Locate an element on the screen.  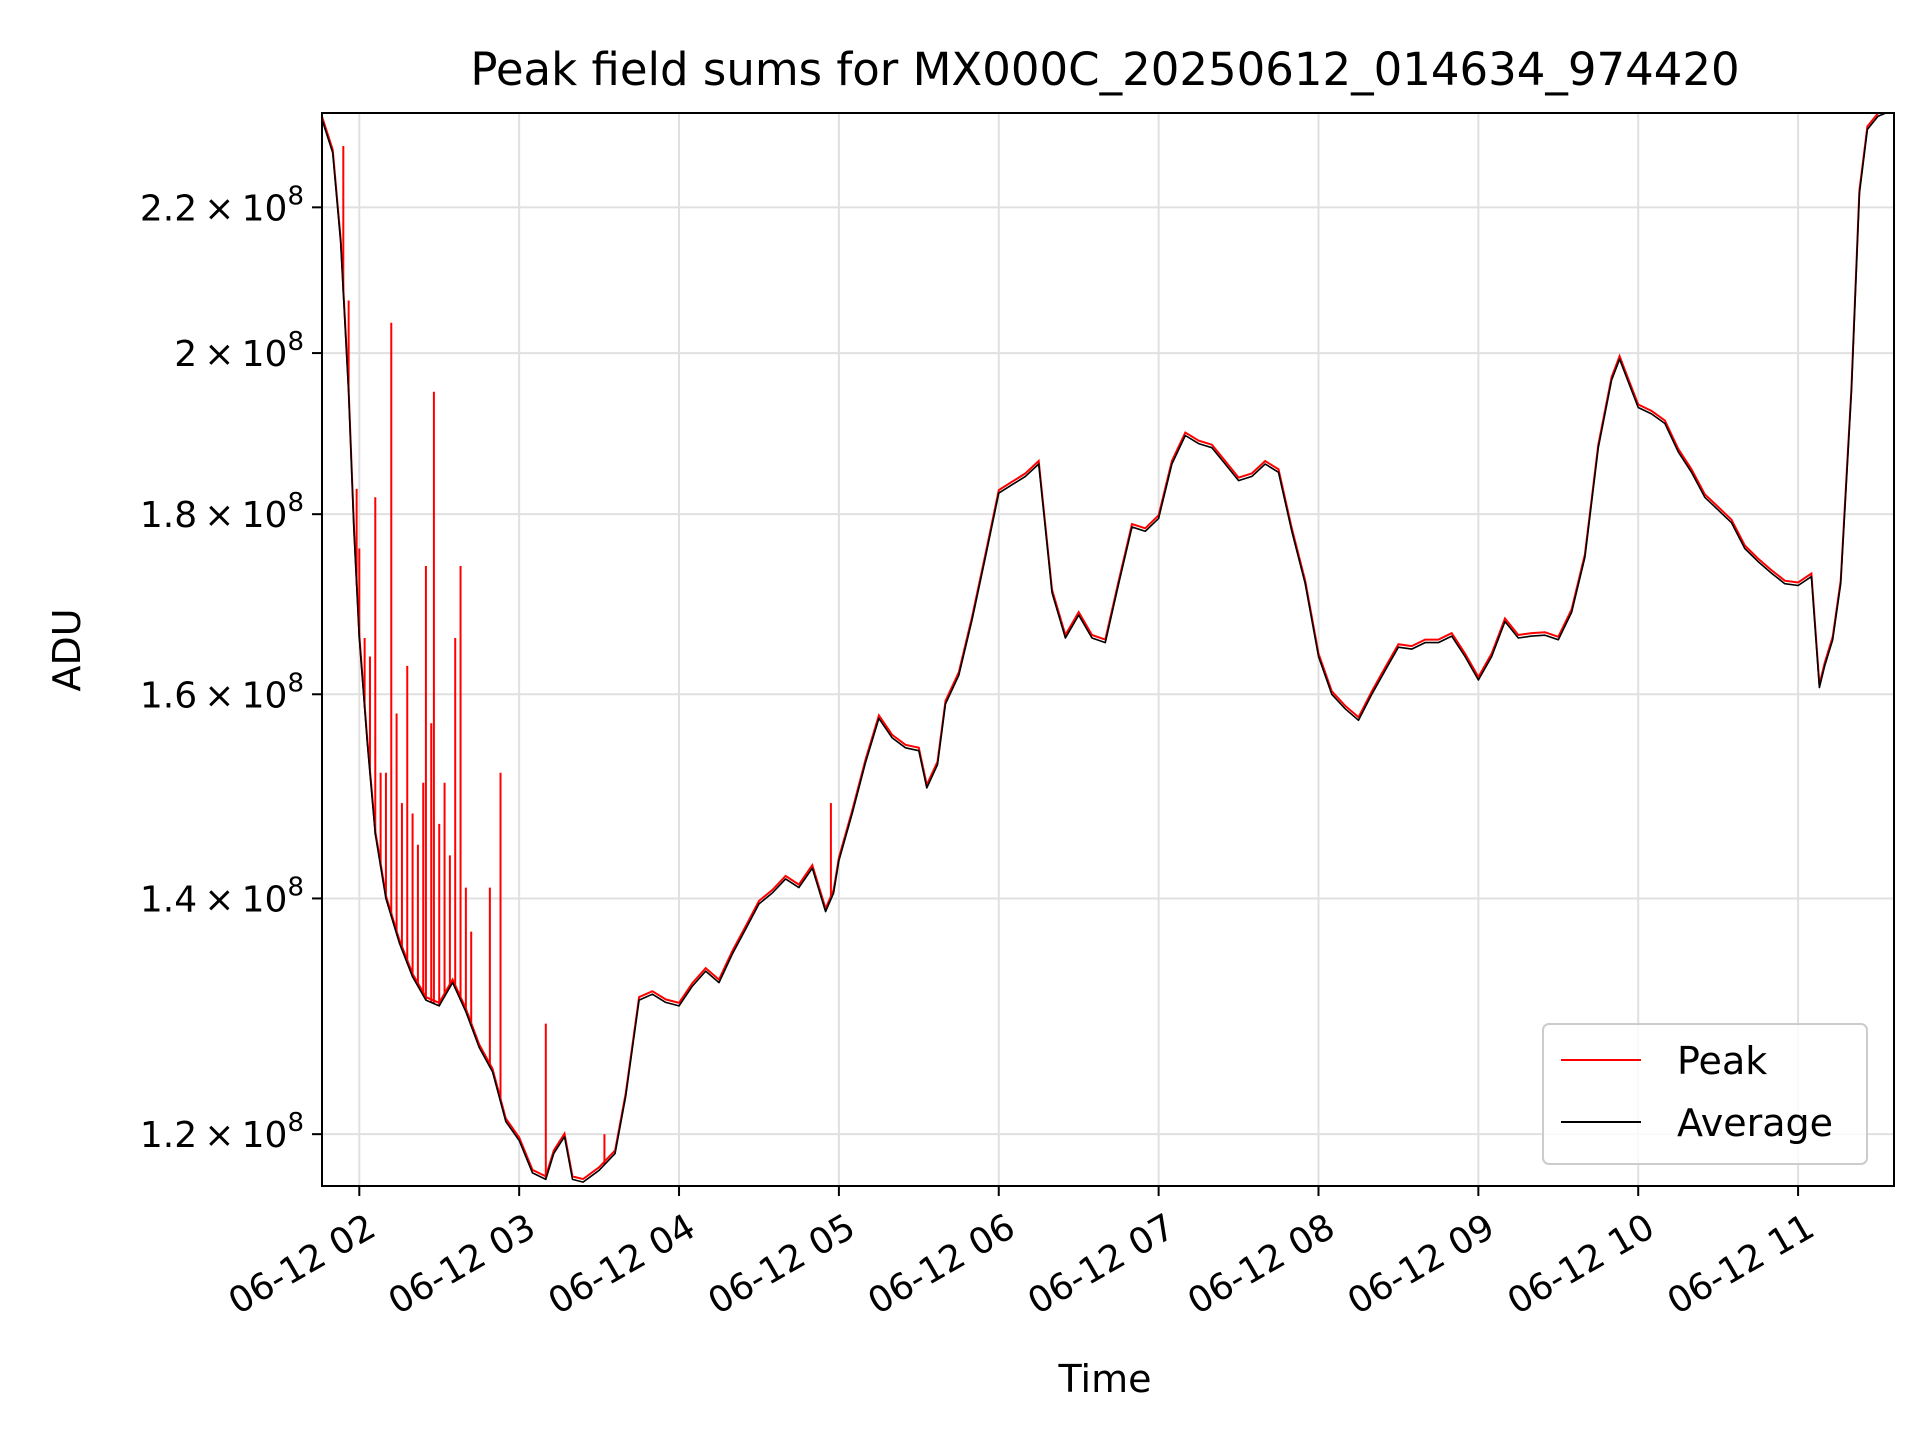
y-tick-label: 1.2 × 108 is located at coordinates (222, 1132).